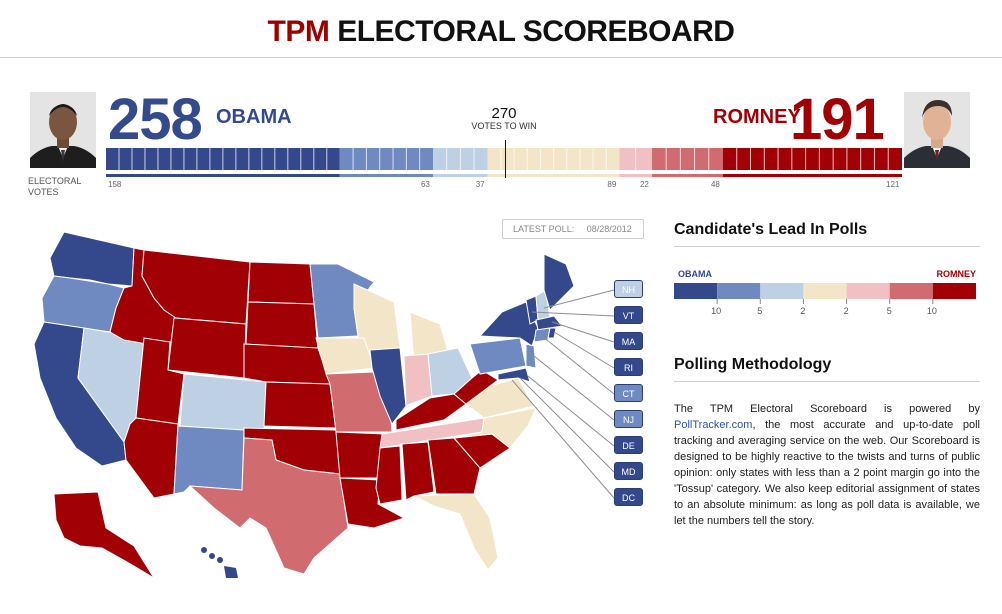  I want to click on state-ct, so click(542, 335).